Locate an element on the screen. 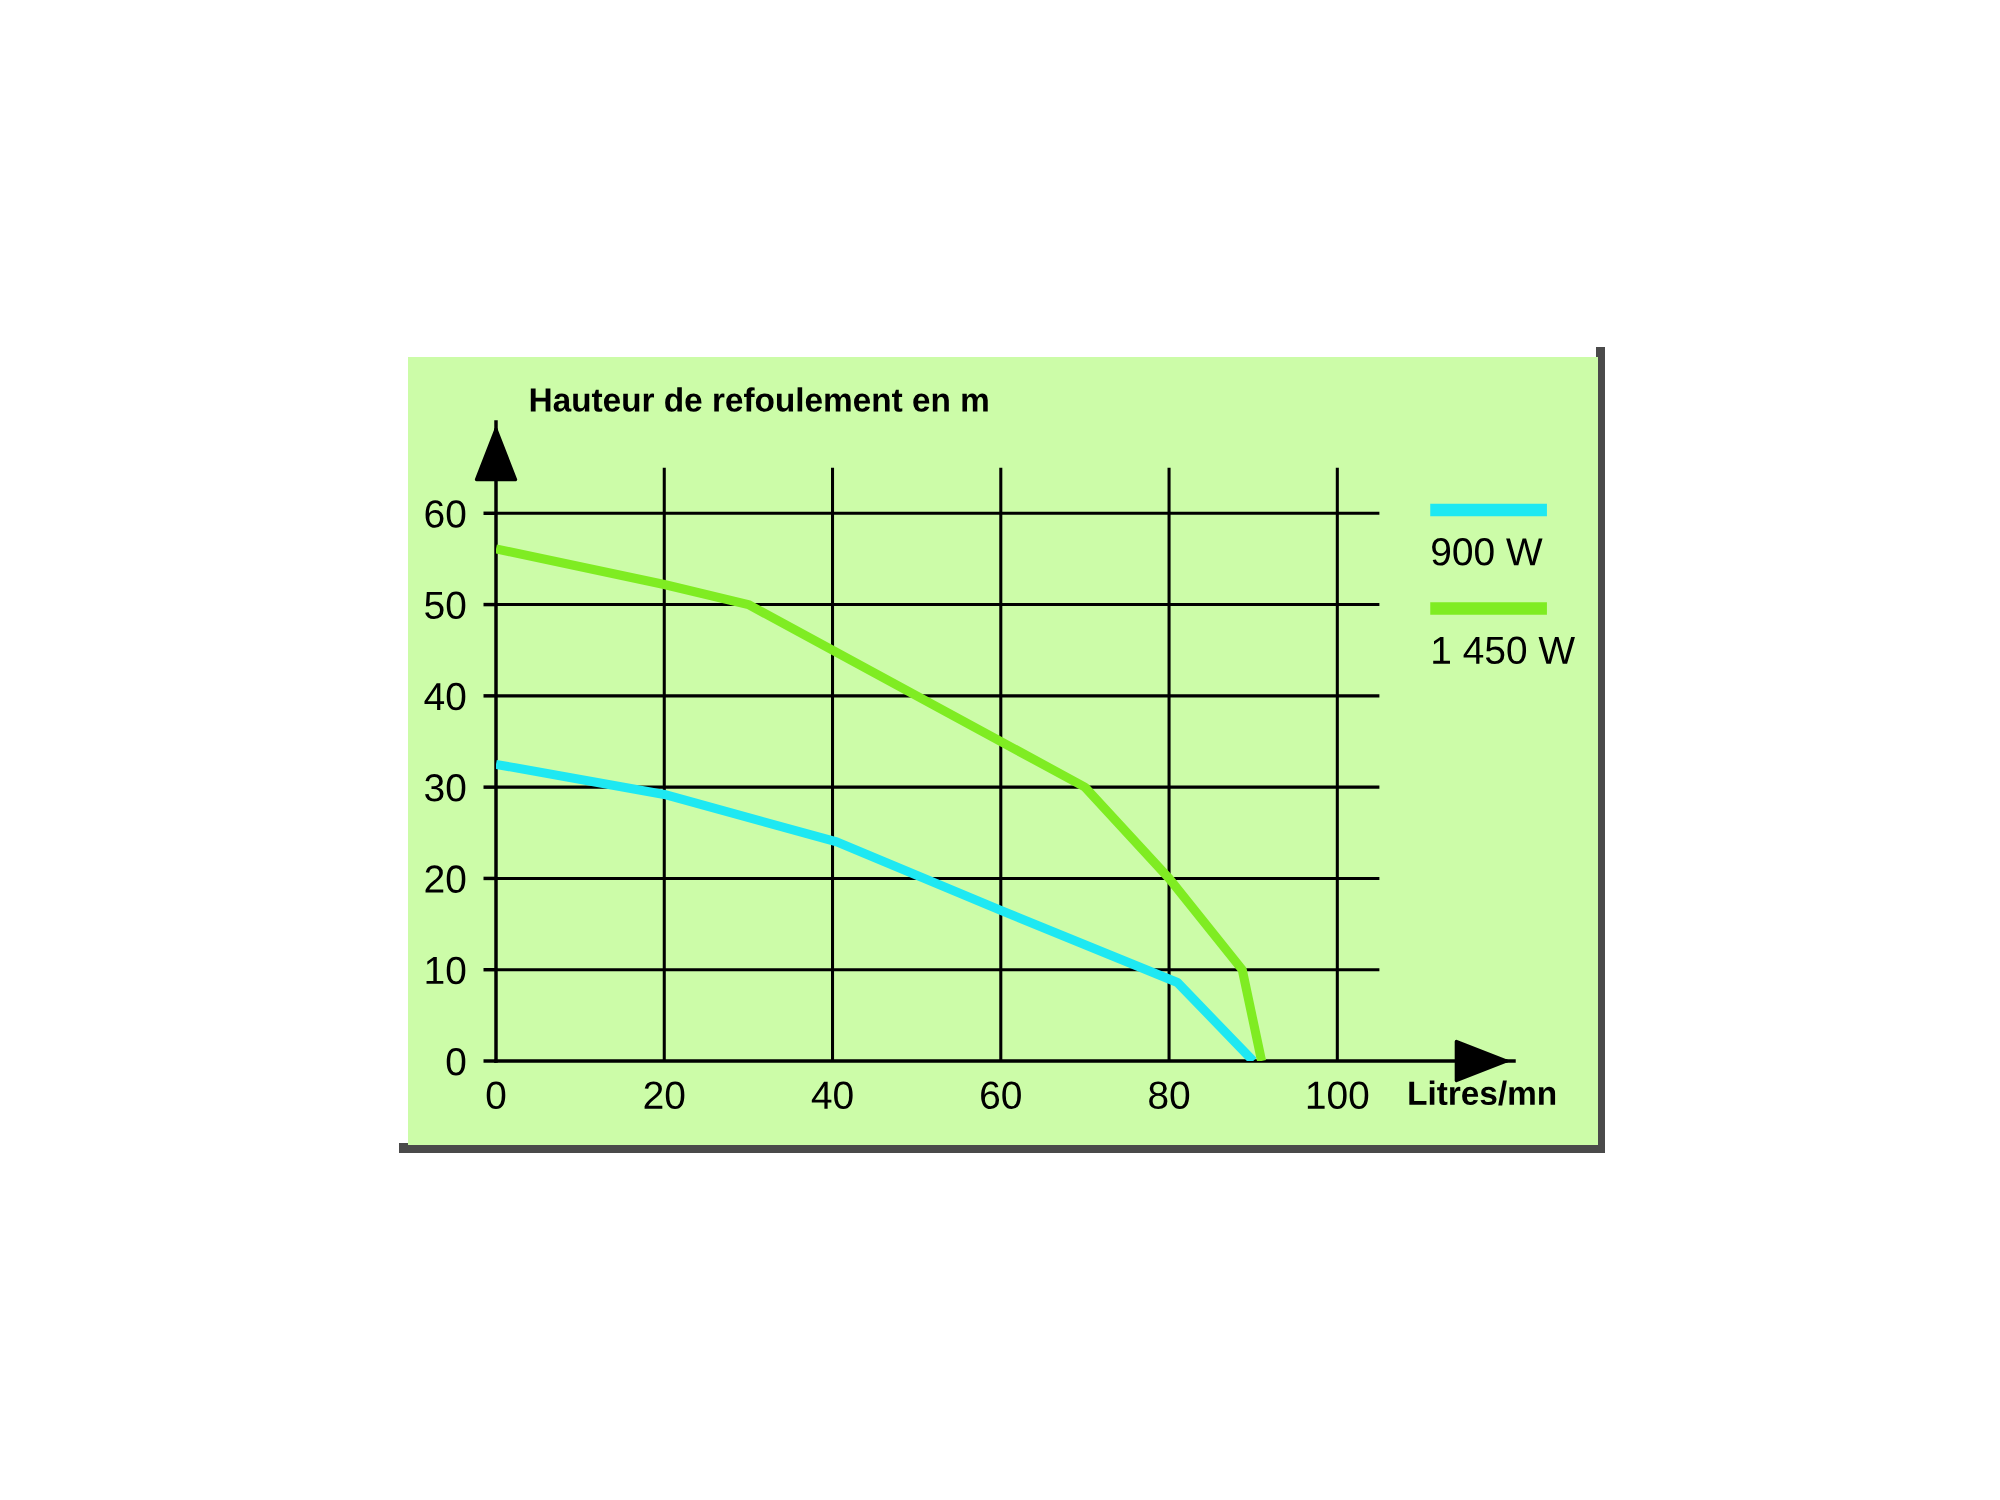  x-tick-label: 40 is located at coordinates (832, 1095).